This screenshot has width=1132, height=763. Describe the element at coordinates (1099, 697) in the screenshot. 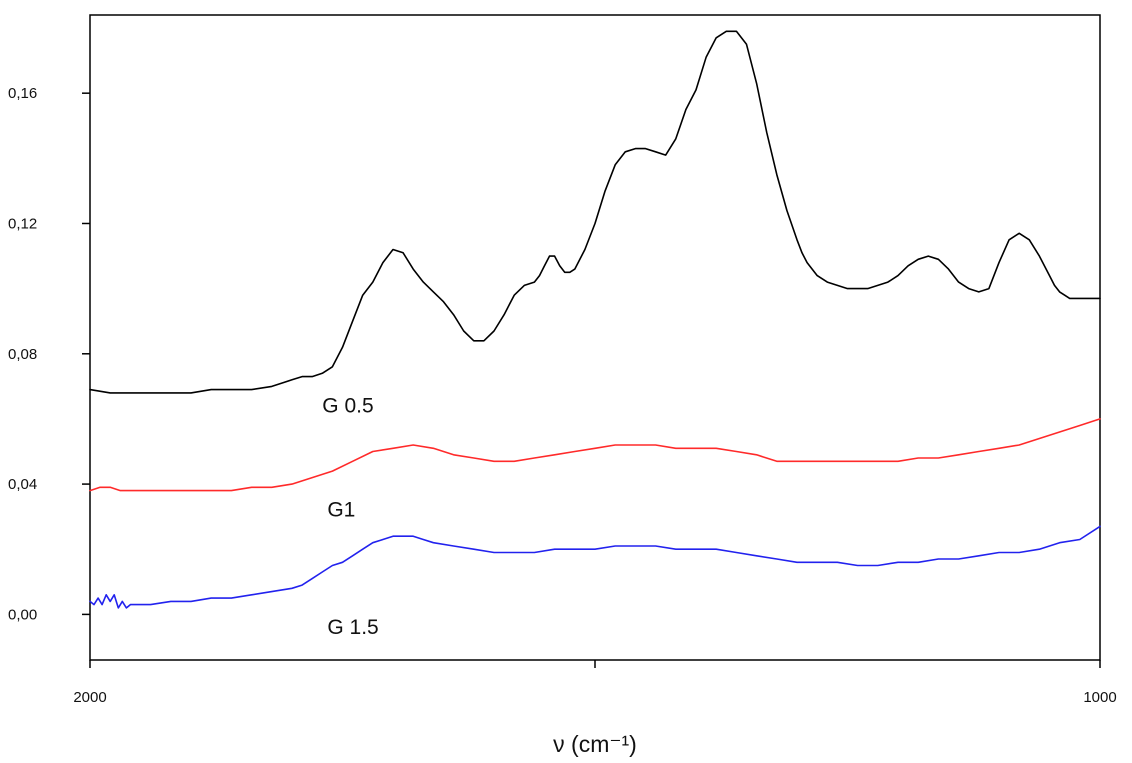

I see `x-tick-label: 1000` at that location.